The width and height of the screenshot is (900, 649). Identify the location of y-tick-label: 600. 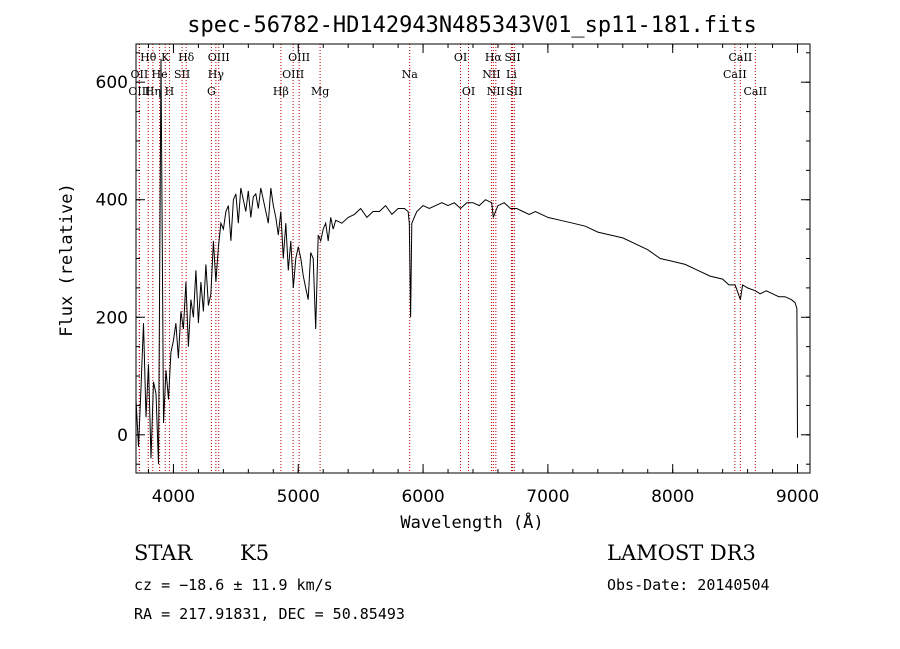
(112, 83).